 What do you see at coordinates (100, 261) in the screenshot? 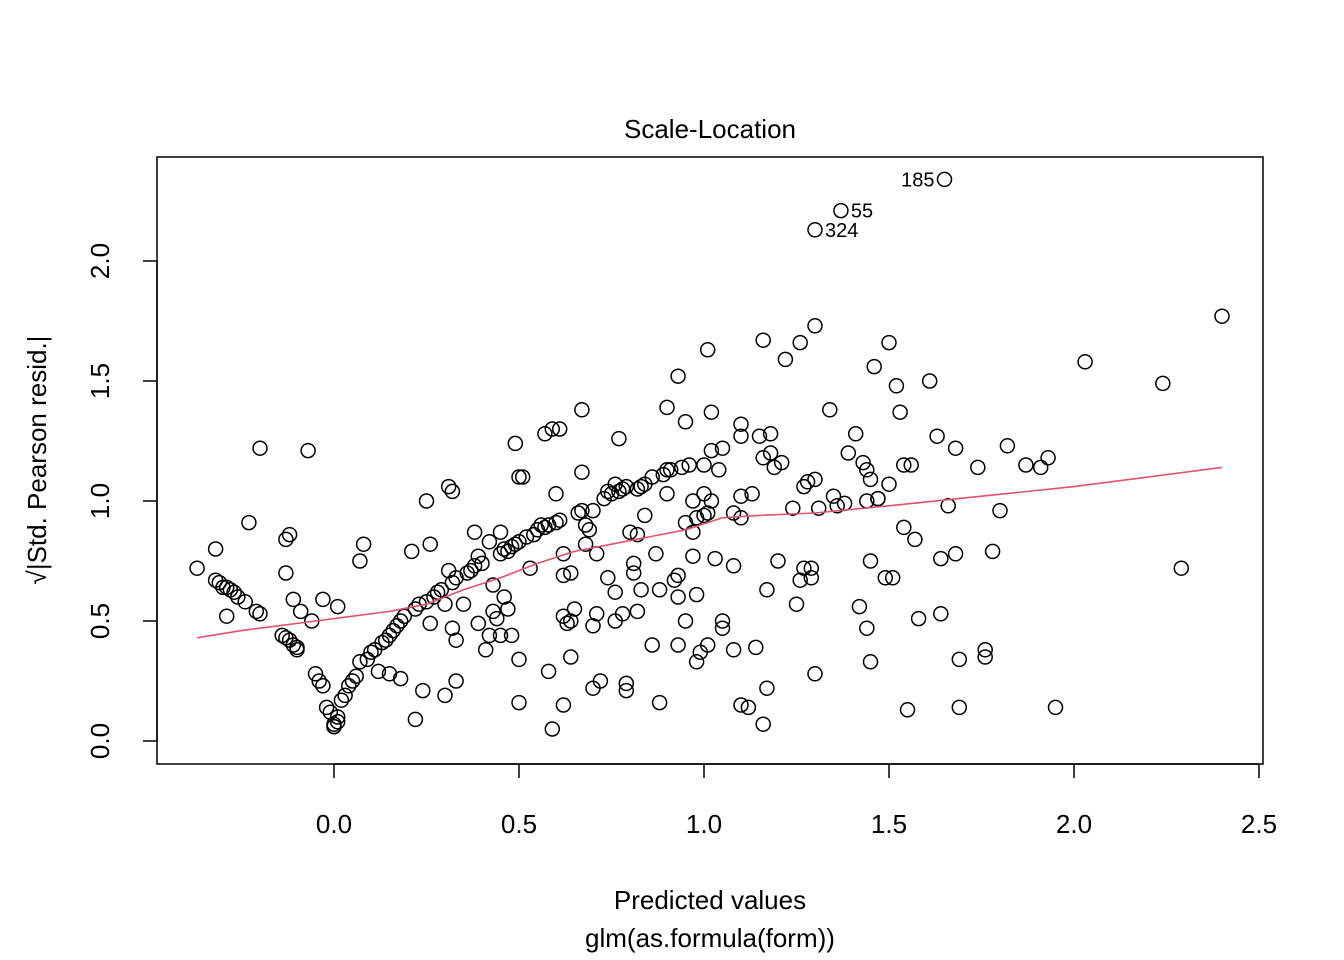
I see `y-tick-label: 2.0` at bounding box center [100, 261].